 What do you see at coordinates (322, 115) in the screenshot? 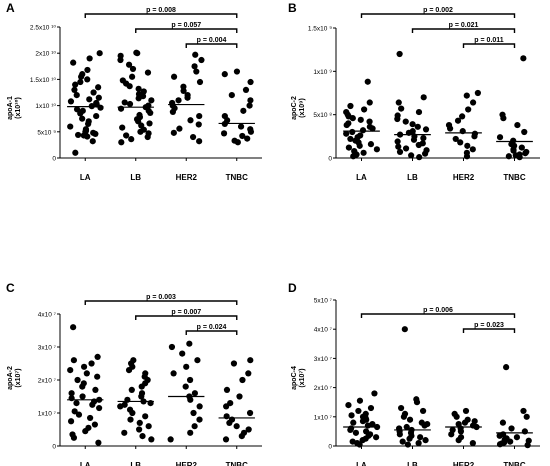
I see `y-tick-label: 5x10 ⁸` at bounding box center [322, 115].